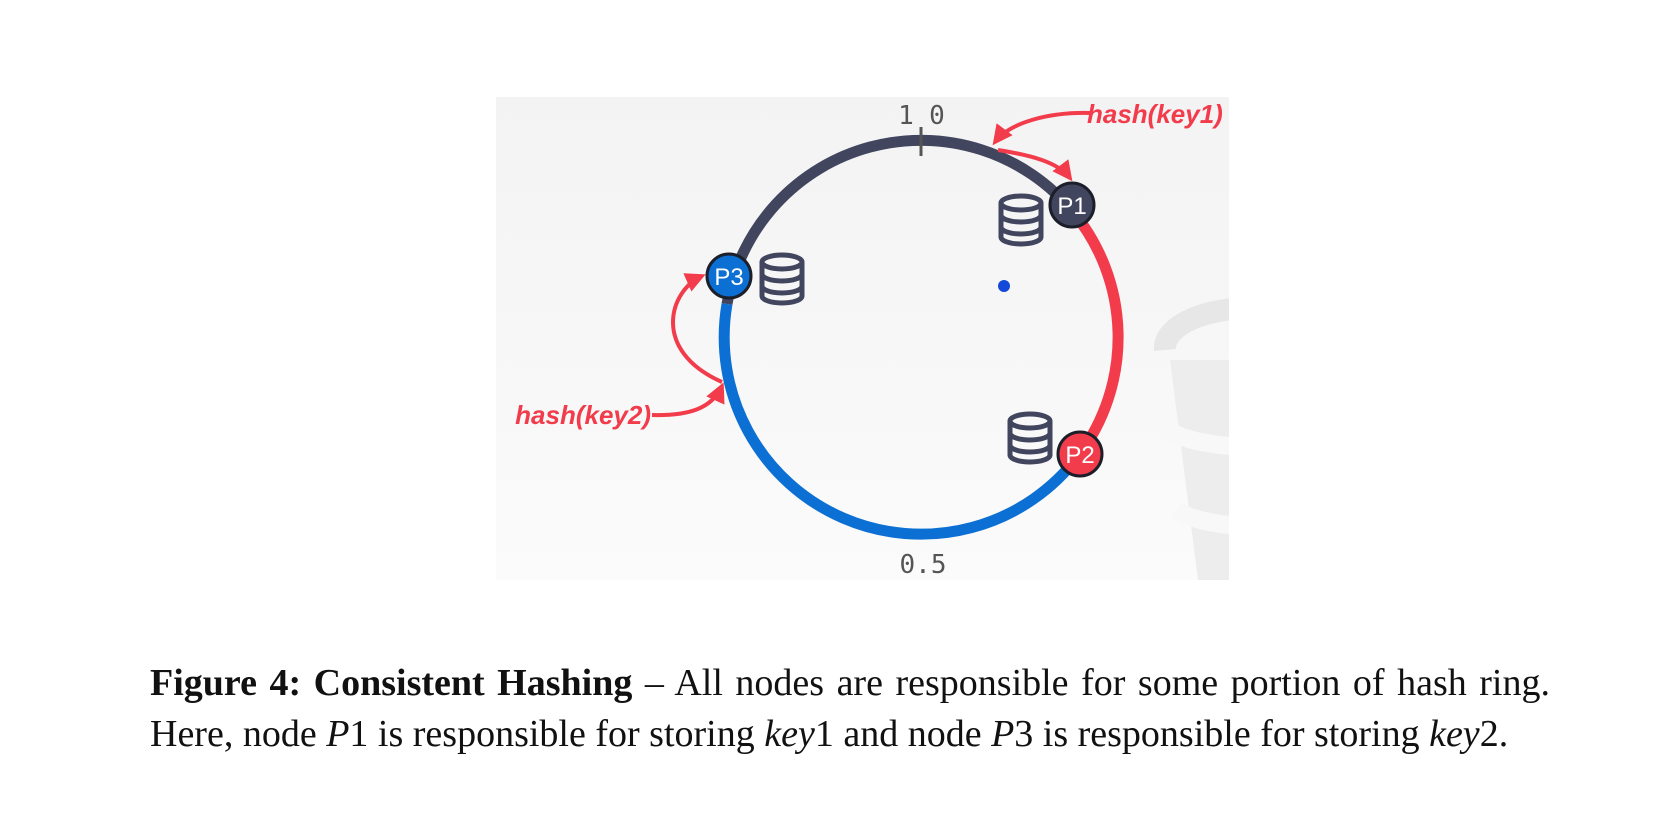 The width and height of the screenshot is (1669, 817). Describe the element at coordinates (899, 219) in the screenshot. I see `ring-segment-p1` at that location.